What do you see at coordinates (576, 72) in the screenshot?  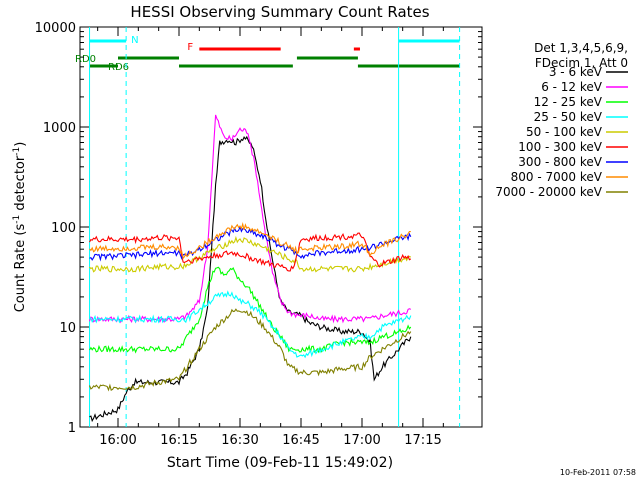 I see `legend-entry-label: 3 - 6 keV` at bounding box center [576, 72].